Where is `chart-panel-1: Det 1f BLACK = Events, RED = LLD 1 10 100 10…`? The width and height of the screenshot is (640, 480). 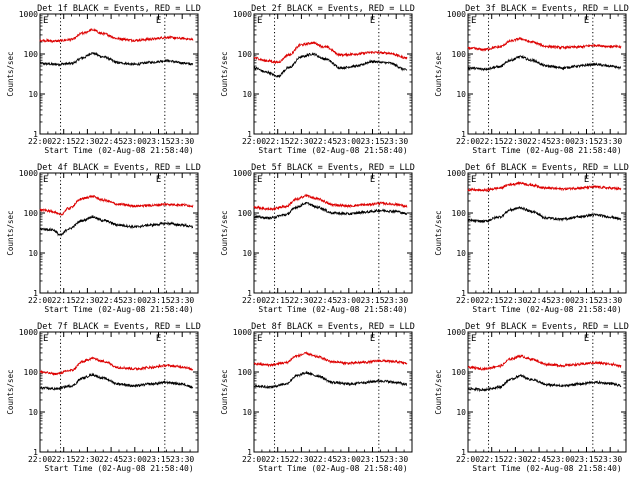 chart-panel-1: Det 1f BLACK = Events, RED = LLD 1 10 100 10… is located at coordinates (103, 79).